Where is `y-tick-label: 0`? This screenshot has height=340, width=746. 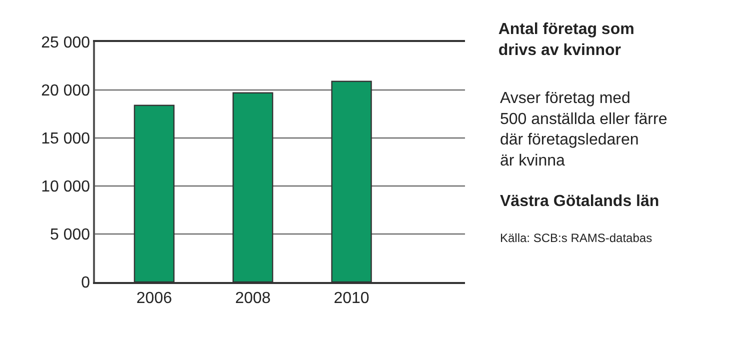
y-tick-label: 0 is located at coordinates (85, 283).